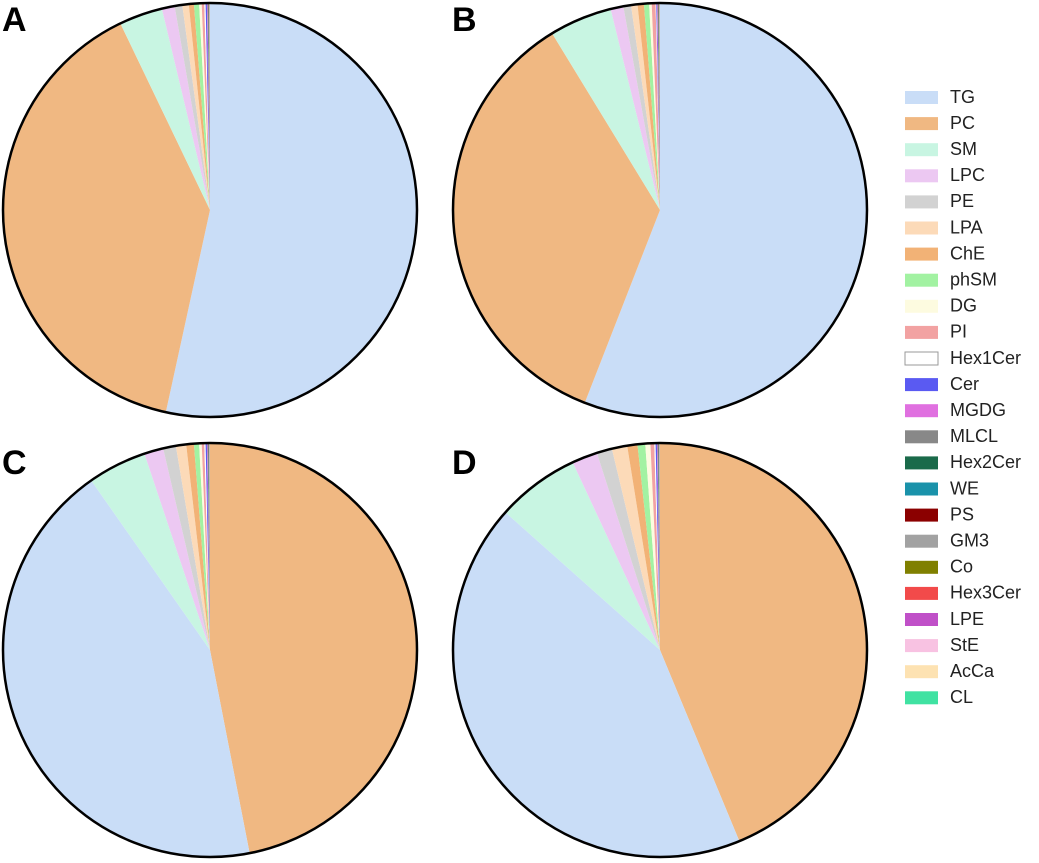 This screenshot has height=863, width=1039. What do you see at coordinates (964, 488) in the screenshot?
I see `legend-label: WE` at bounding box center [964, 488].